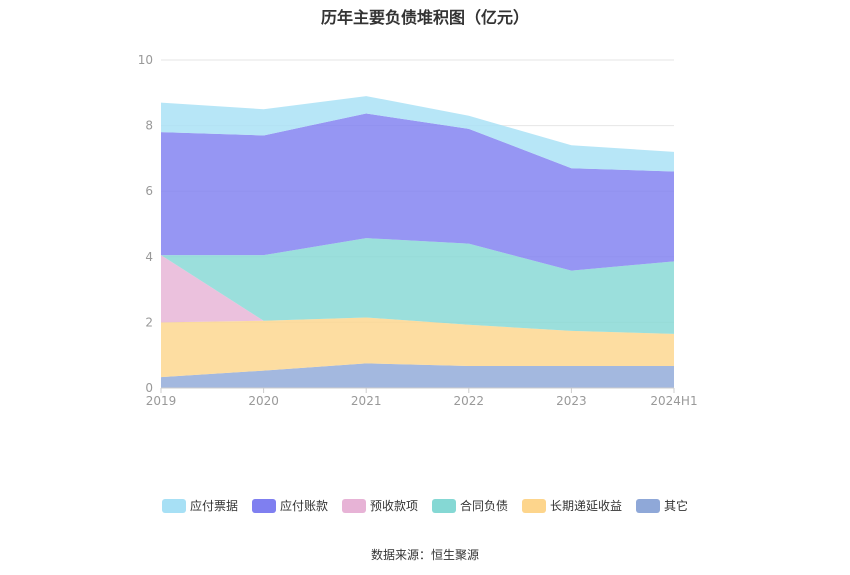 This screenshot has width=850, height=575. I want to click on legend-item: 合同负债, so click(470, 505).